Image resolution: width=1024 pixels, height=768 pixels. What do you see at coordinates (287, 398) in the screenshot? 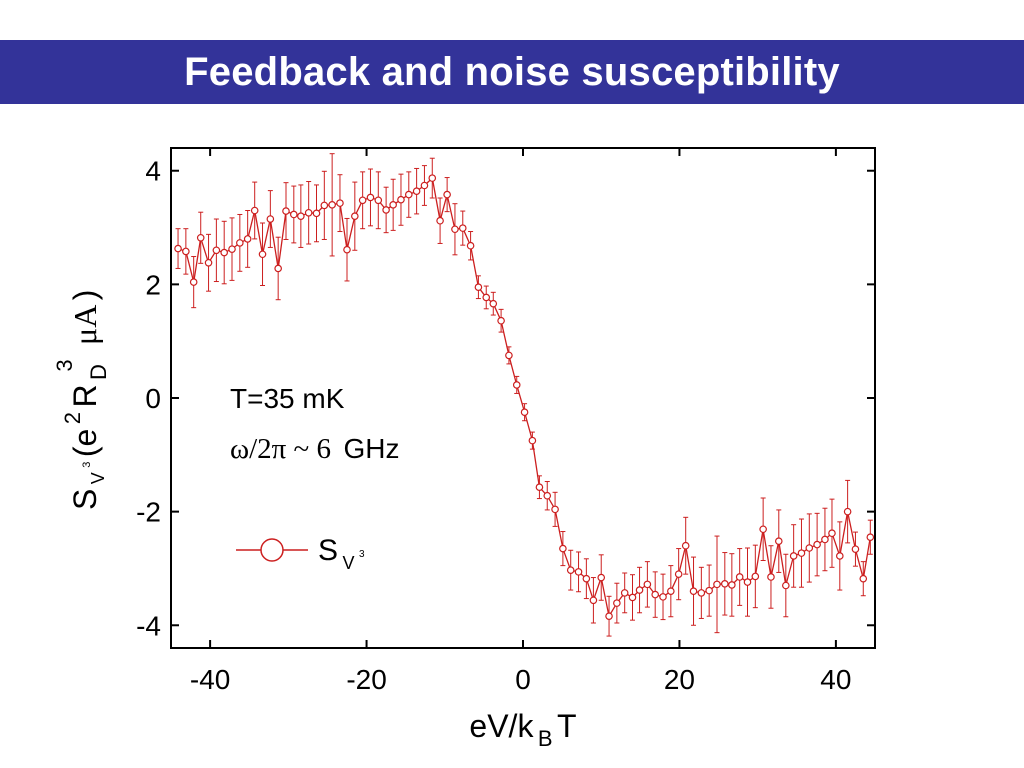
I see `temperature-annotation: T=35 mK` at bounding box center [287, 398].